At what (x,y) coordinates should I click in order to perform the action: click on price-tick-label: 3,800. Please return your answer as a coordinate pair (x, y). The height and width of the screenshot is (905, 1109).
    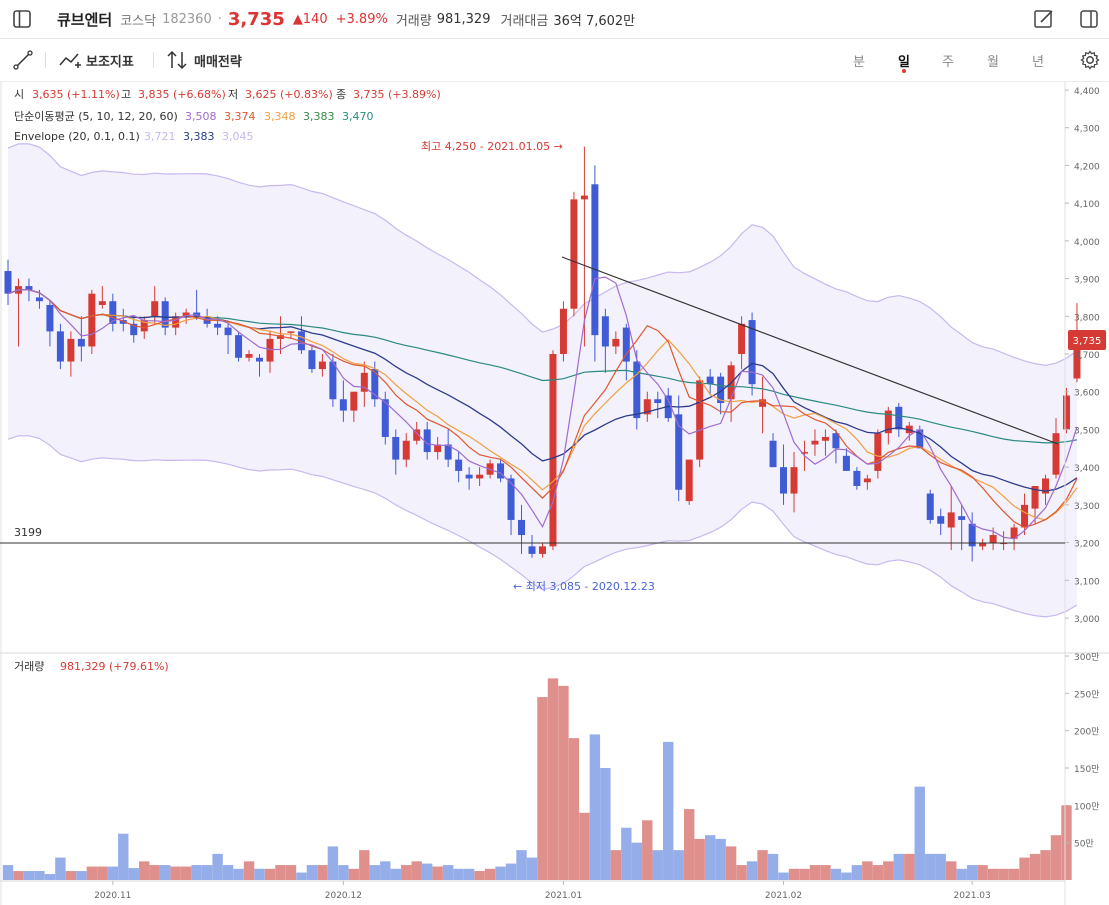
    Looking at the image, I should click on (1087, 318).